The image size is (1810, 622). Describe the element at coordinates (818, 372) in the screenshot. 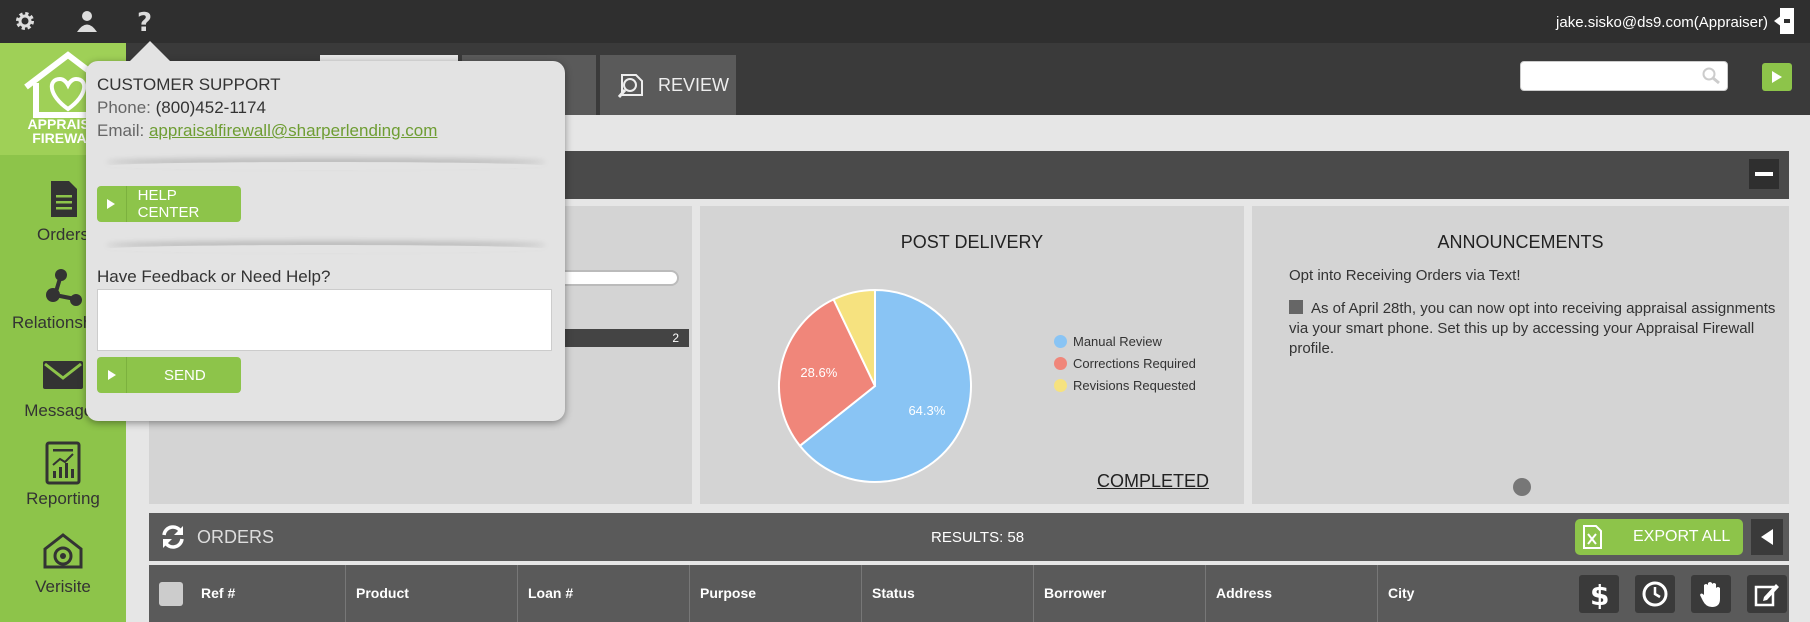

I see `pie-data-label: 28.6%` at that location.